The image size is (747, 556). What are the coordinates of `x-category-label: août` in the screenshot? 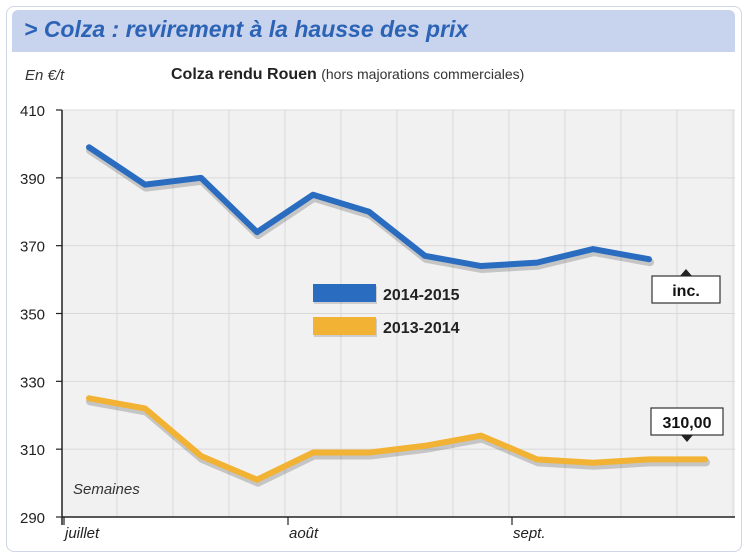 It's located at (304, 533).